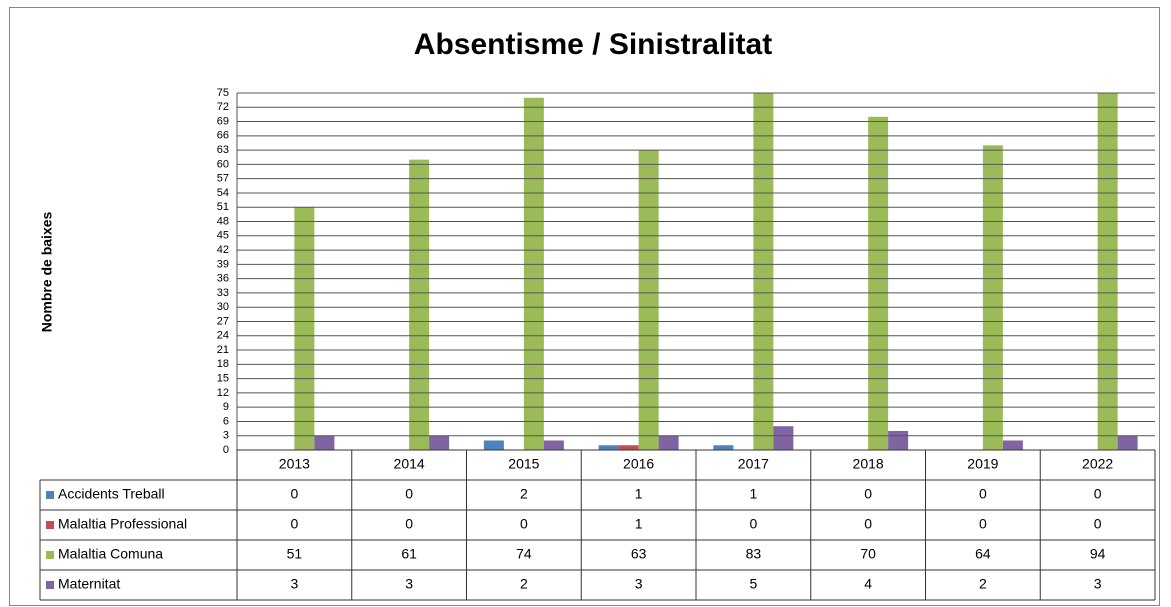 Image resolution: width=1171 pixels, height=607 pixels. What do you see at coordinates (223, 179) in the screenshot?
I see `y-tick-label: 57` at bounding box center [223, 179].